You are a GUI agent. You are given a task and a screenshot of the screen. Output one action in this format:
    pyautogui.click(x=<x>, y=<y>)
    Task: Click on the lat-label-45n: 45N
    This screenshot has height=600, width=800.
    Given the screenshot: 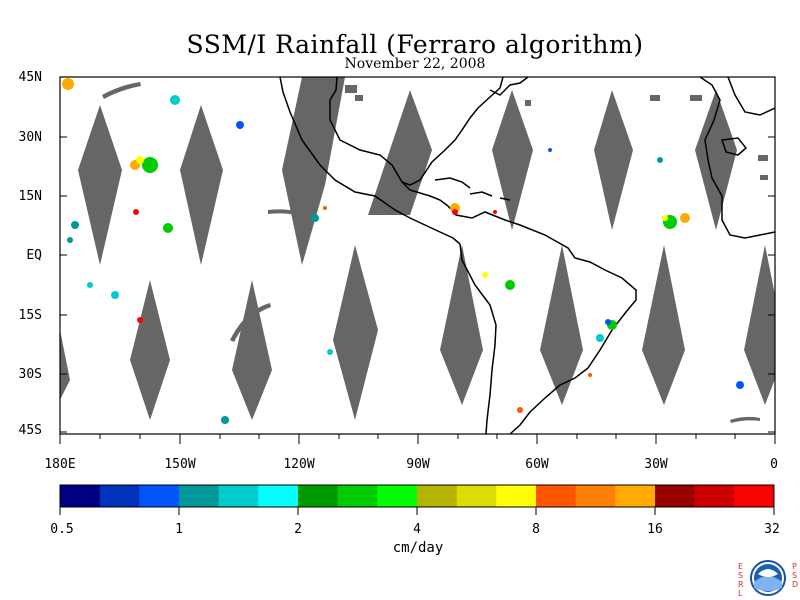 What is the action you would take?
    pyautogui.click(x=30, y=77)
    